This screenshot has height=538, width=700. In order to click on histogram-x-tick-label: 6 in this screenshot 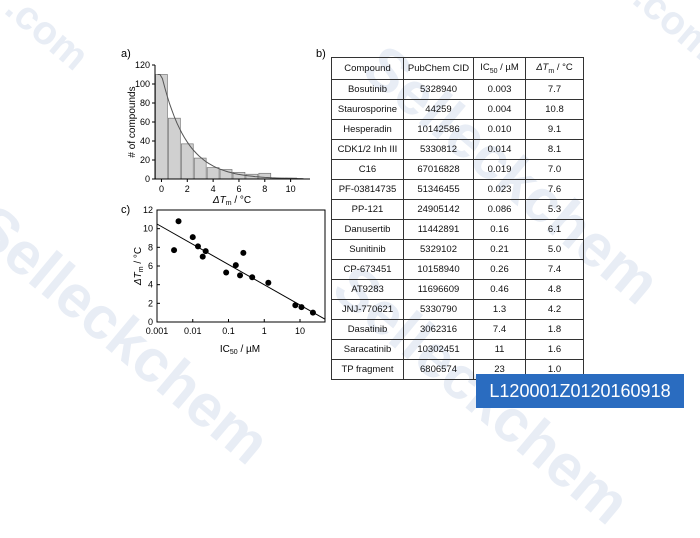, I will do `click(238, 189)`.